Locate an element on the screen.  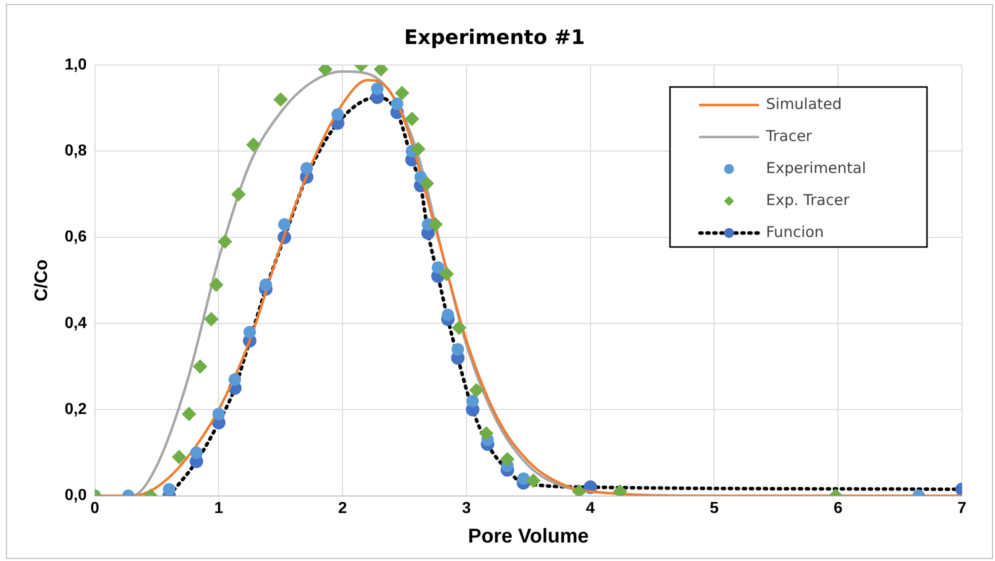
y-tick-label: 0,2 is located at coordinates (75, 409).